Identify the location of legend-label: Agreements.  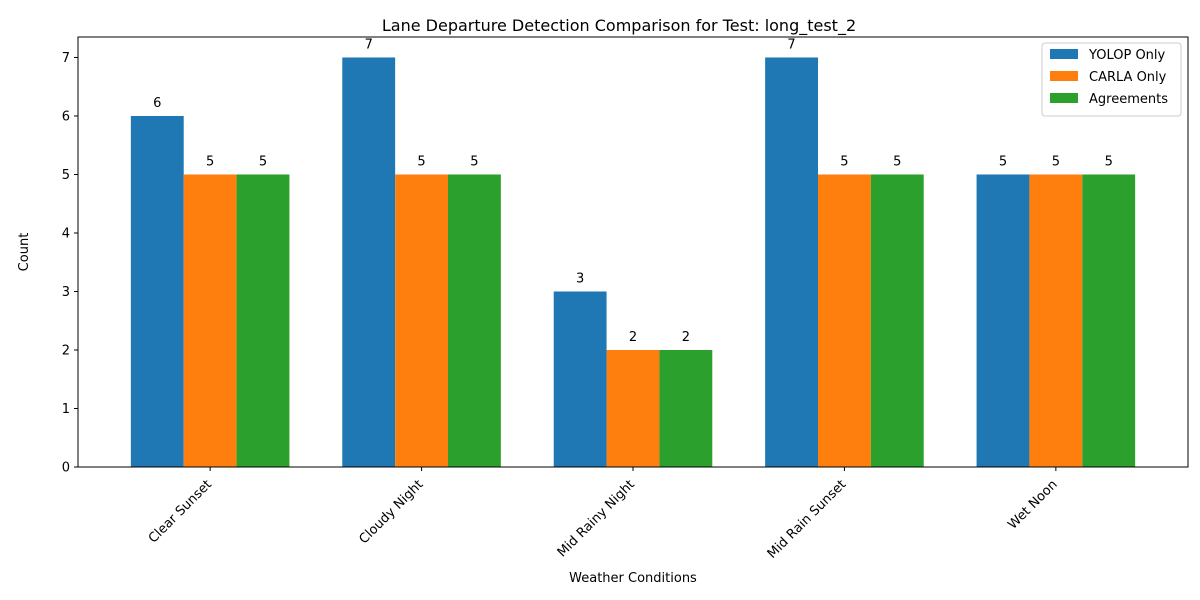
(1128, 99).